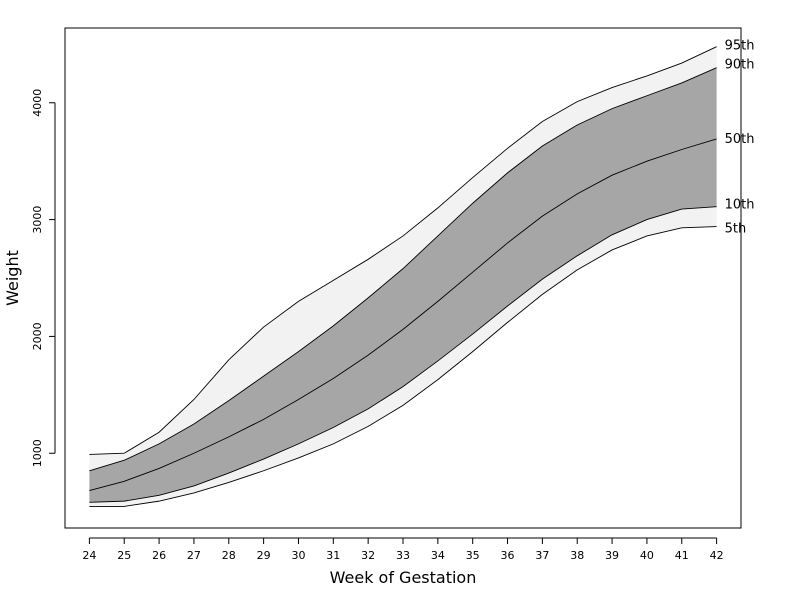  Describe the element at coordinates (473, 555) in the screenshot. I see `x-tick-label-35: 35` at that location.